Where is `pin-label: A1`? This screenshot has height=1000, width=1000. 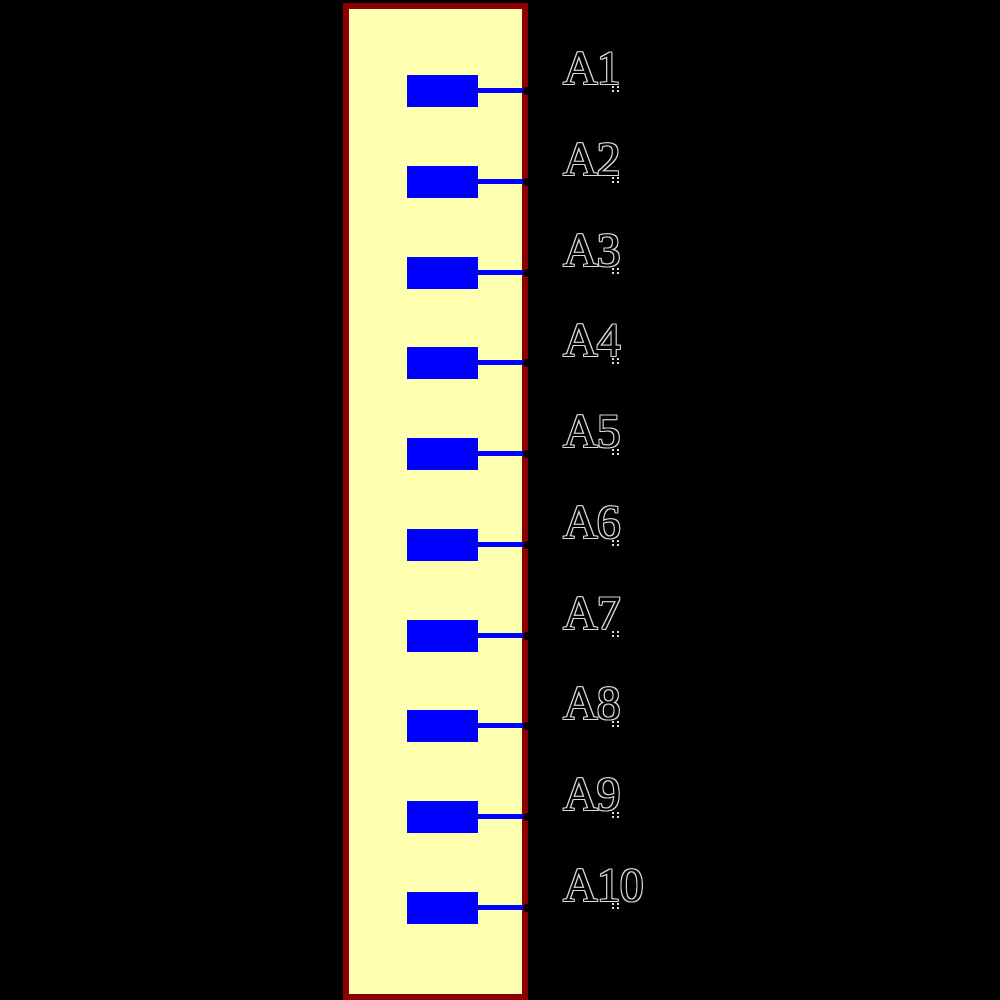
pin-label: A1 is located at coordinates (592, 68).